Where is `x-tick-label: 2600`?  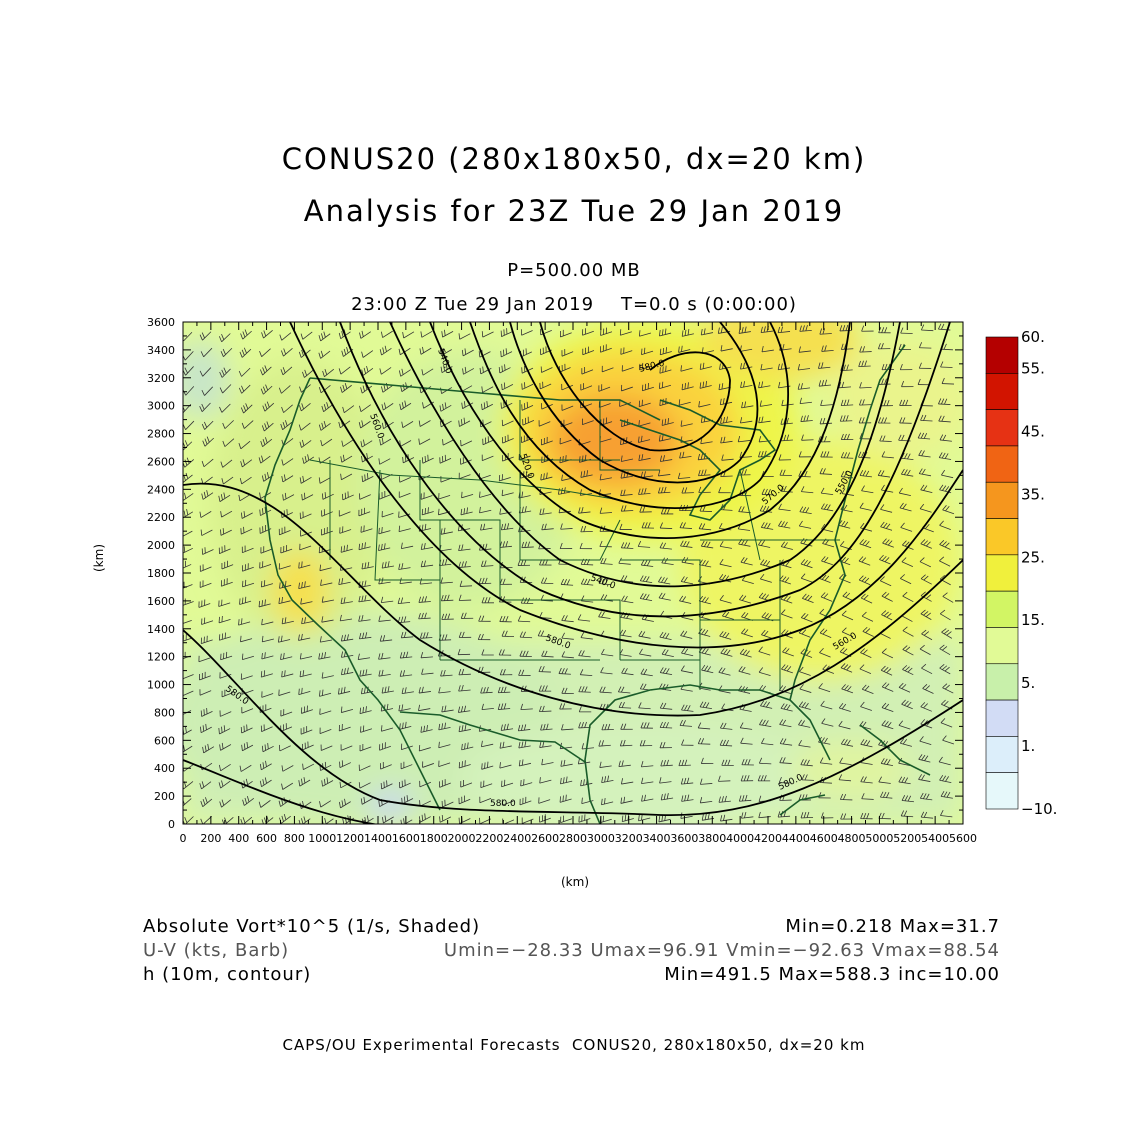
x-tick-label: 2600 is located at coordinates (545, 838).